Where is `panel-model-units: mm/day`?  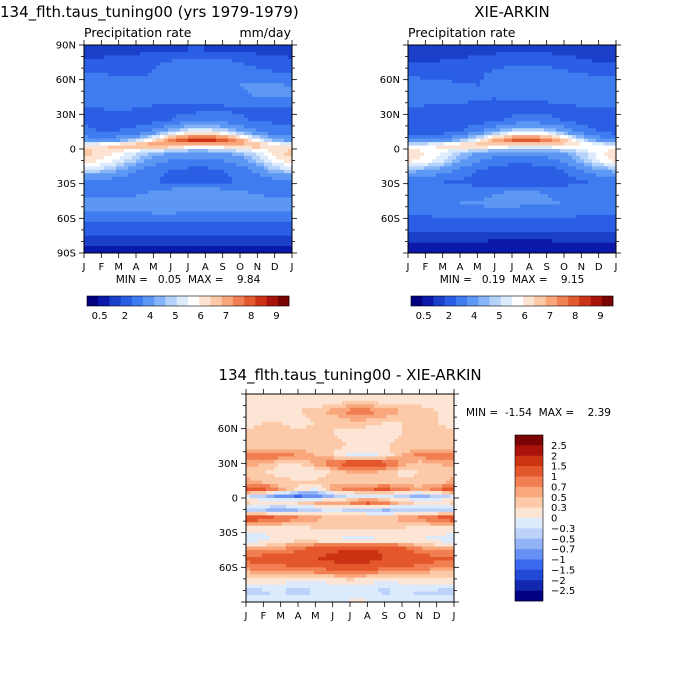
panel-model-units: mm/day is located at coordinates (265, 32).